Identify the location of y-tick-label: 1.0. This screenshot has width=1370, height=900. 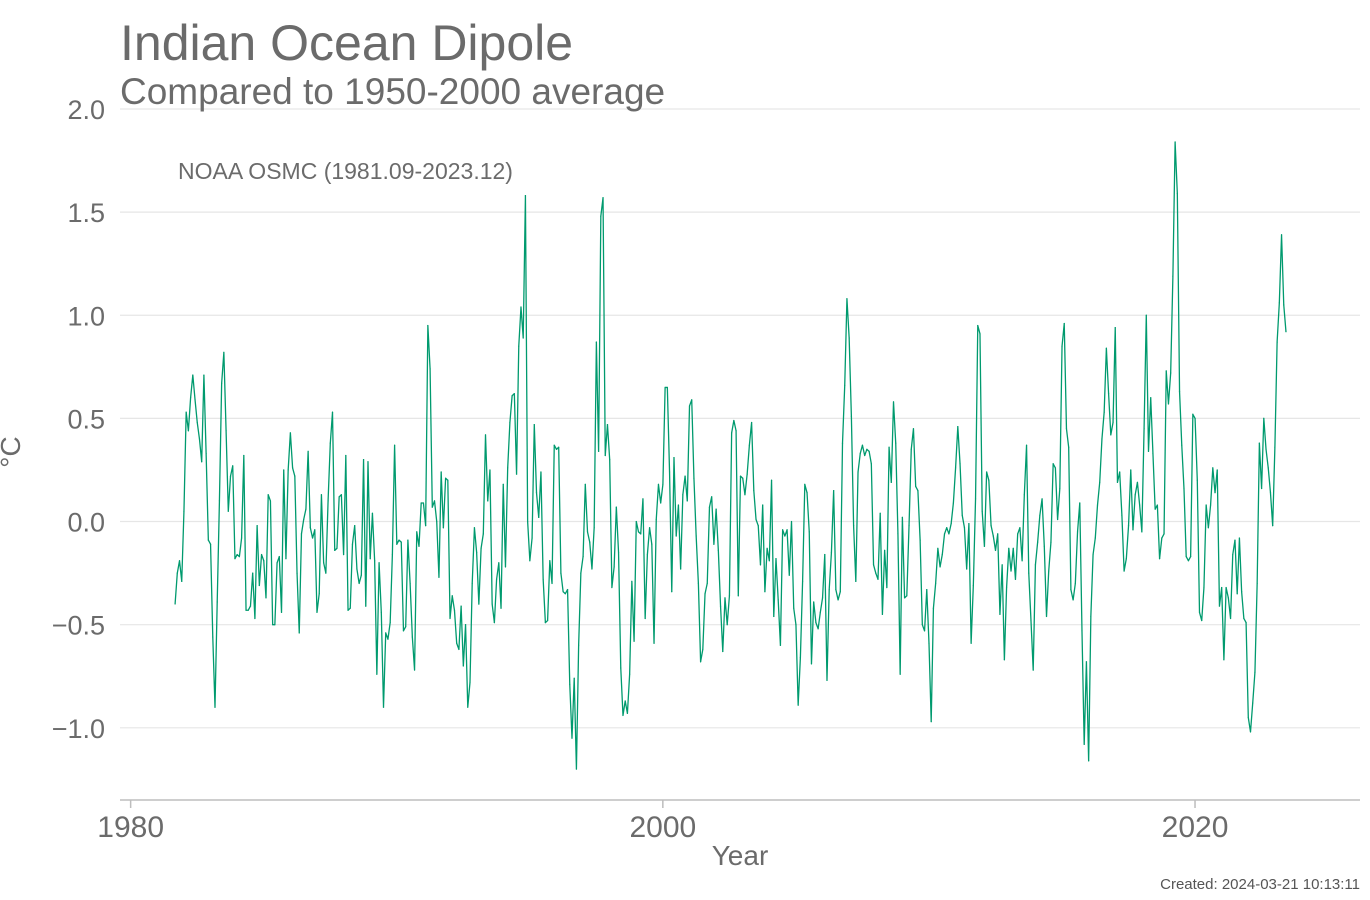
(86, 316).